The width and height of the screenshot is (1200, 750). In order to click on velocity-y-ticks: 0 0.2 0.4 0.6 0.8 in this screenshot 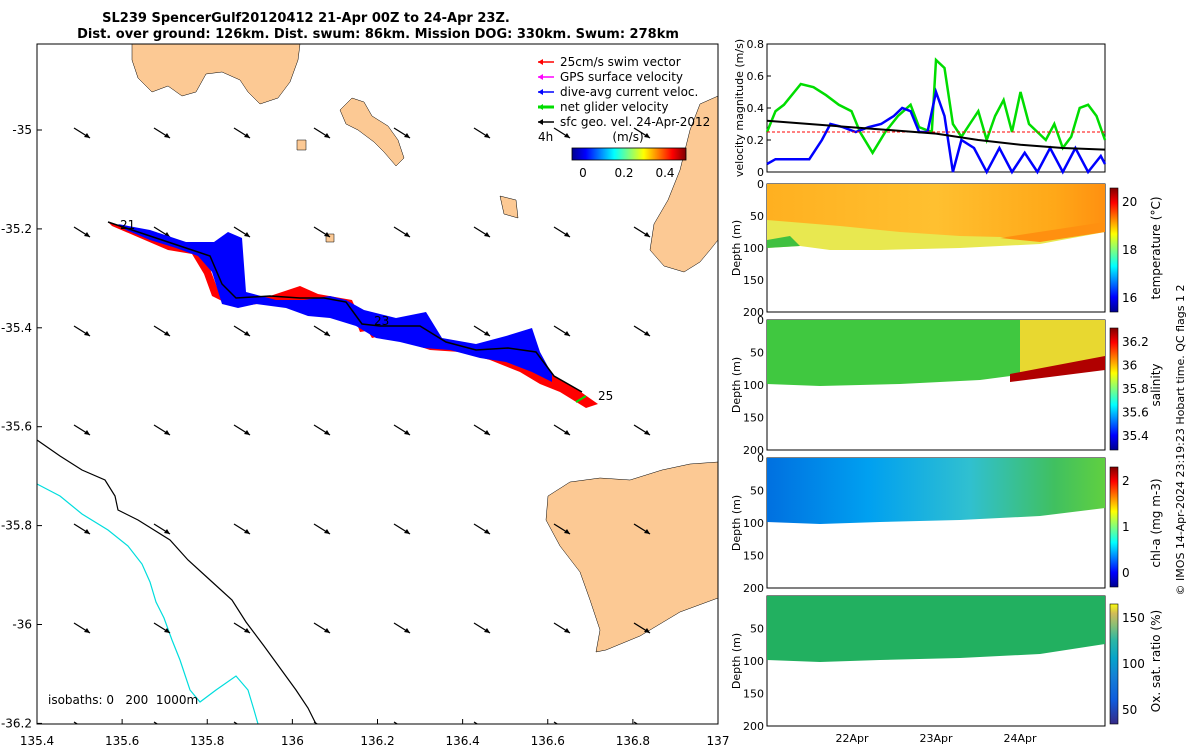, I will do `click(759, 108)`.